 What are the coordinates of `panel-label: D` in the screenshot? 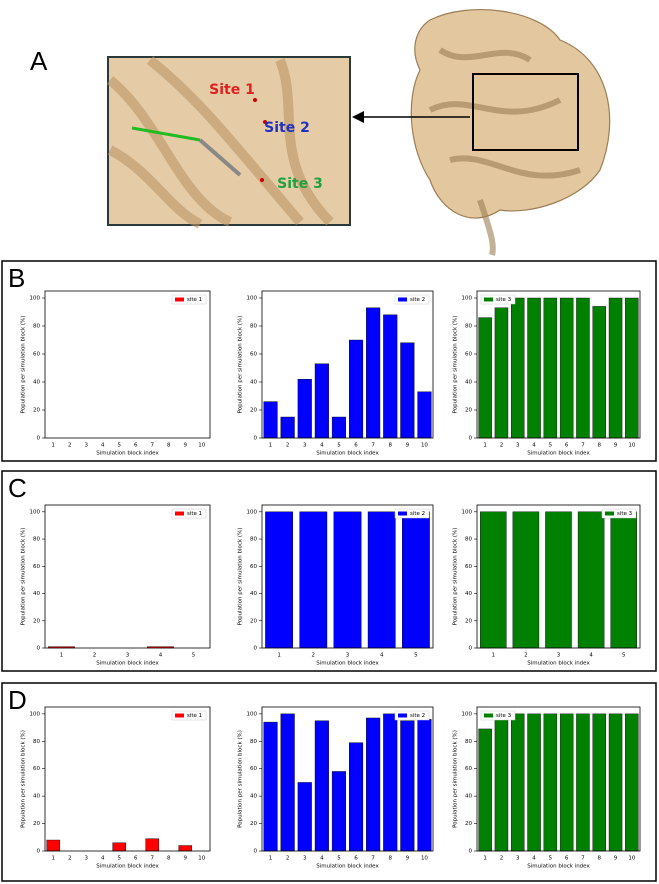 It's located at (17, 700).